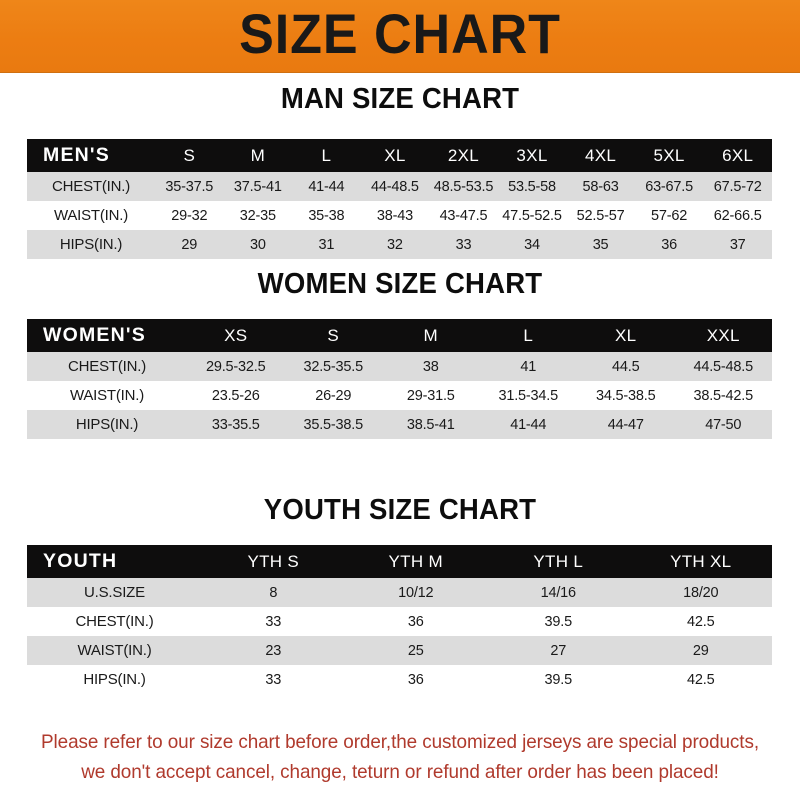 This screenshot has width=800, height=800. What do you see at coordinates (737, 186) in the screenshot?
I see `men-cell: 67.5-72` at bounding box center [737, 186].